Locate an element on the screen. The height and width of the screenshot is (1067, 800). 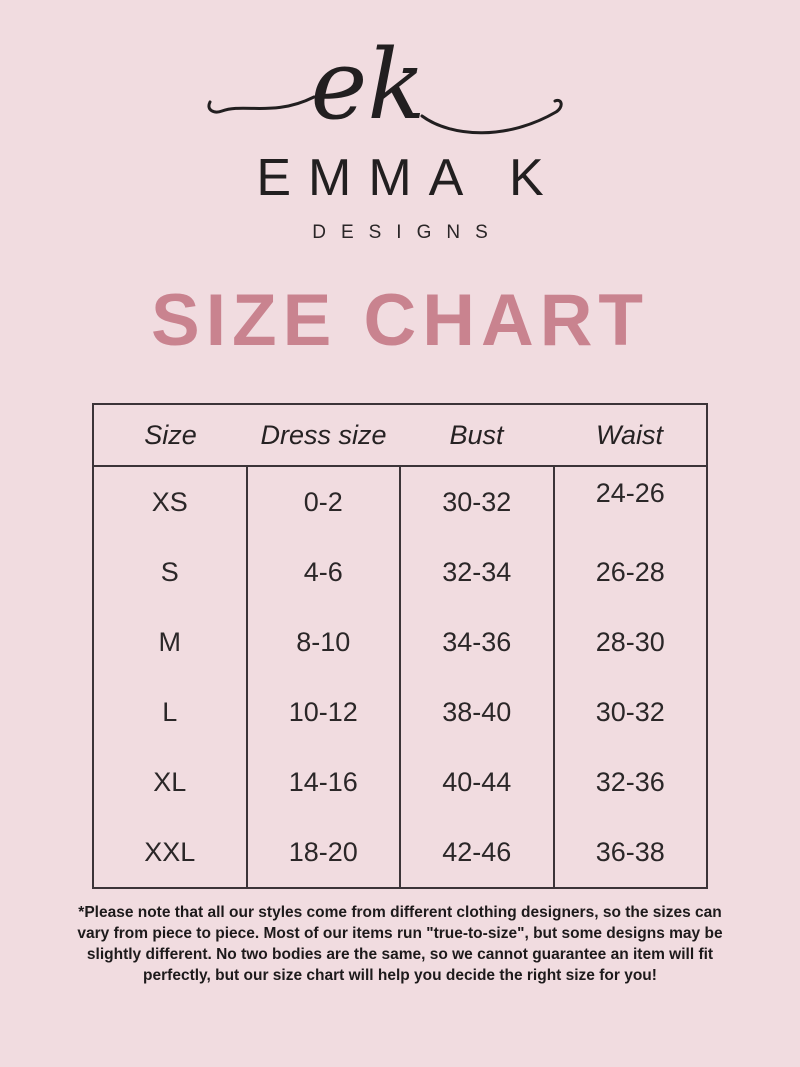
brand-tagline: DESIGNS is located at coordinates (407, 232).